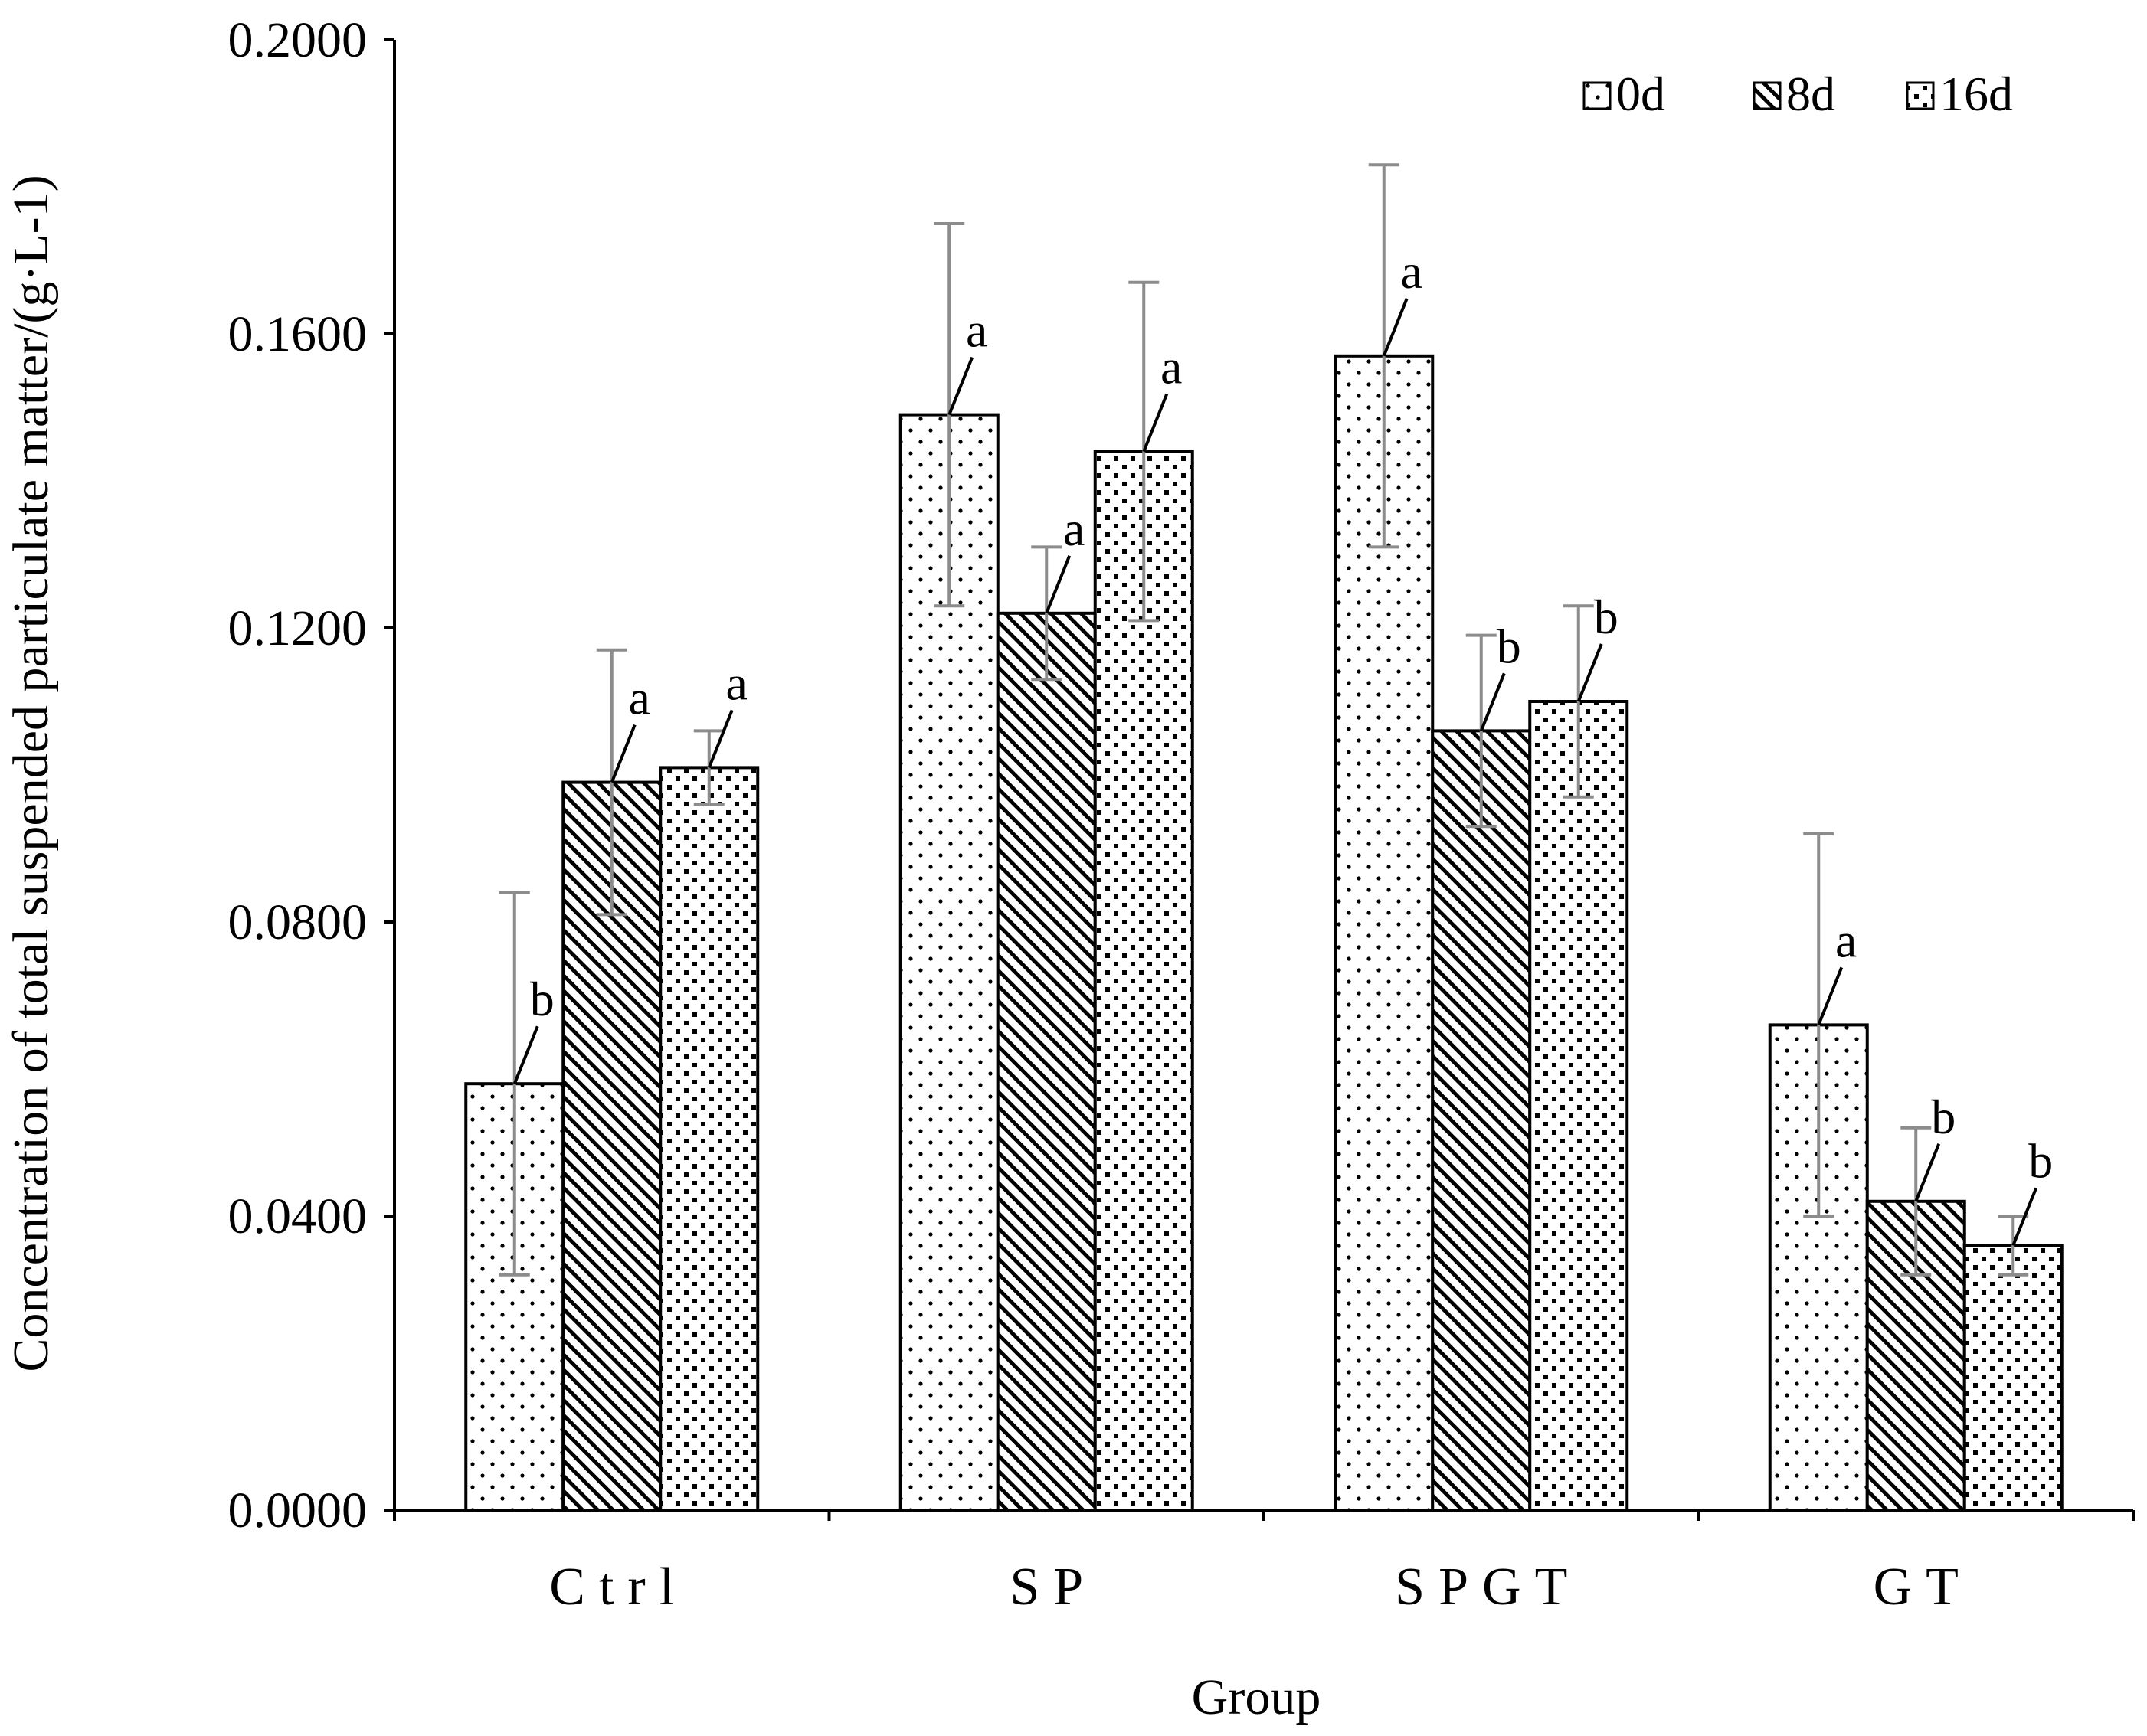 This screenshot has width=2147, height=1736. Describe the element at coordinates (298, 40) in the screenshot. I see `y-tick-label: 0.2000` at that location.